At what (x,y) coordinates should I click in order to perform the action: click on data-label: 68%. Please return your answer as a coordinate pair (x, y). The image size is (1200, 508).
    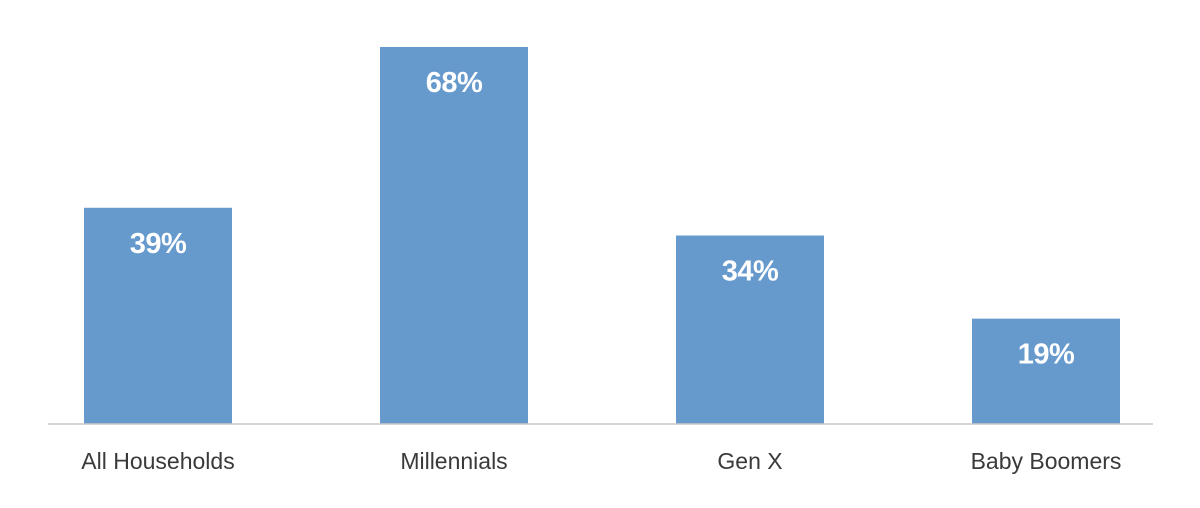
    Looking at the image, I should click on (454, 83).